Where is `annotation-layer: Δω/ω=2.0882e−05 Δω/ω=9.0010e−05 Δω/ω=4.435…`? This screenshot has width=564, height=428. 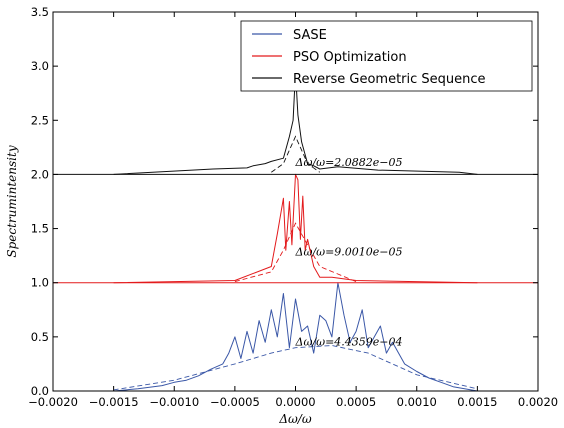 annotation-layer: Δω/ω=2.0882e−05 Δω/ω=9.0010e−05 Δω/ω=4.435… is located at coordinates (349, 252).